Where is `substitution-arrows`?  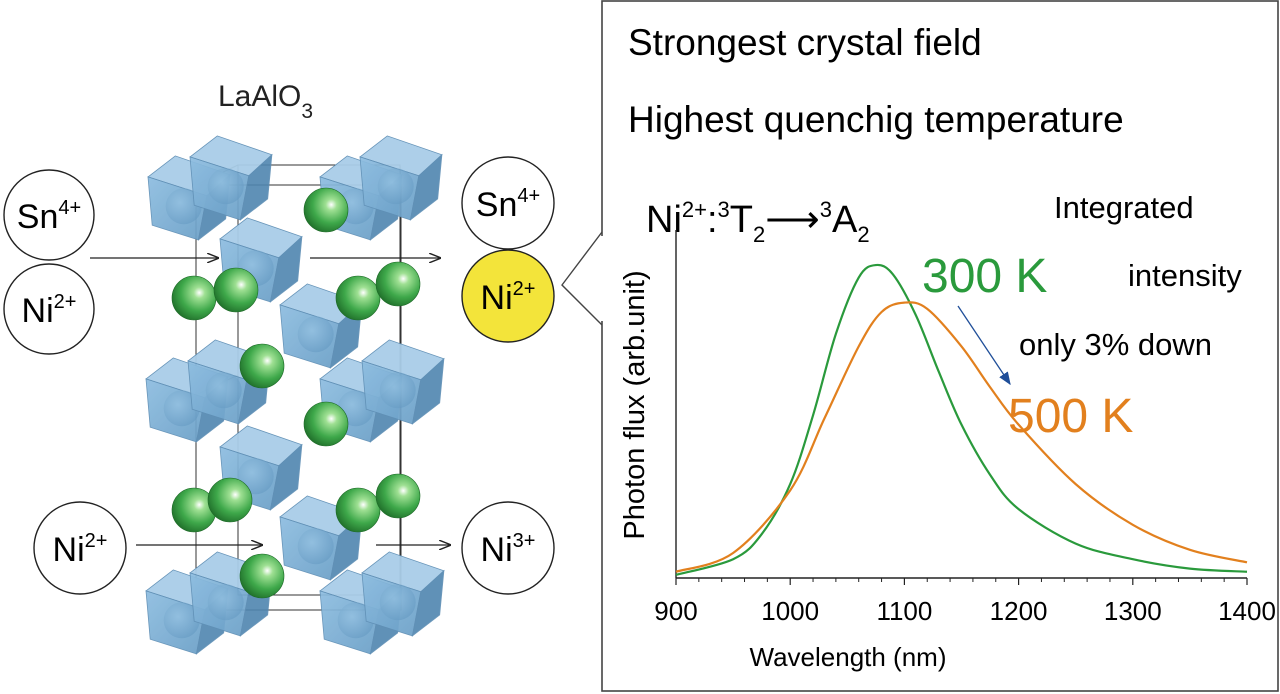 substitution-arrows is located at coordinates (270, 401).